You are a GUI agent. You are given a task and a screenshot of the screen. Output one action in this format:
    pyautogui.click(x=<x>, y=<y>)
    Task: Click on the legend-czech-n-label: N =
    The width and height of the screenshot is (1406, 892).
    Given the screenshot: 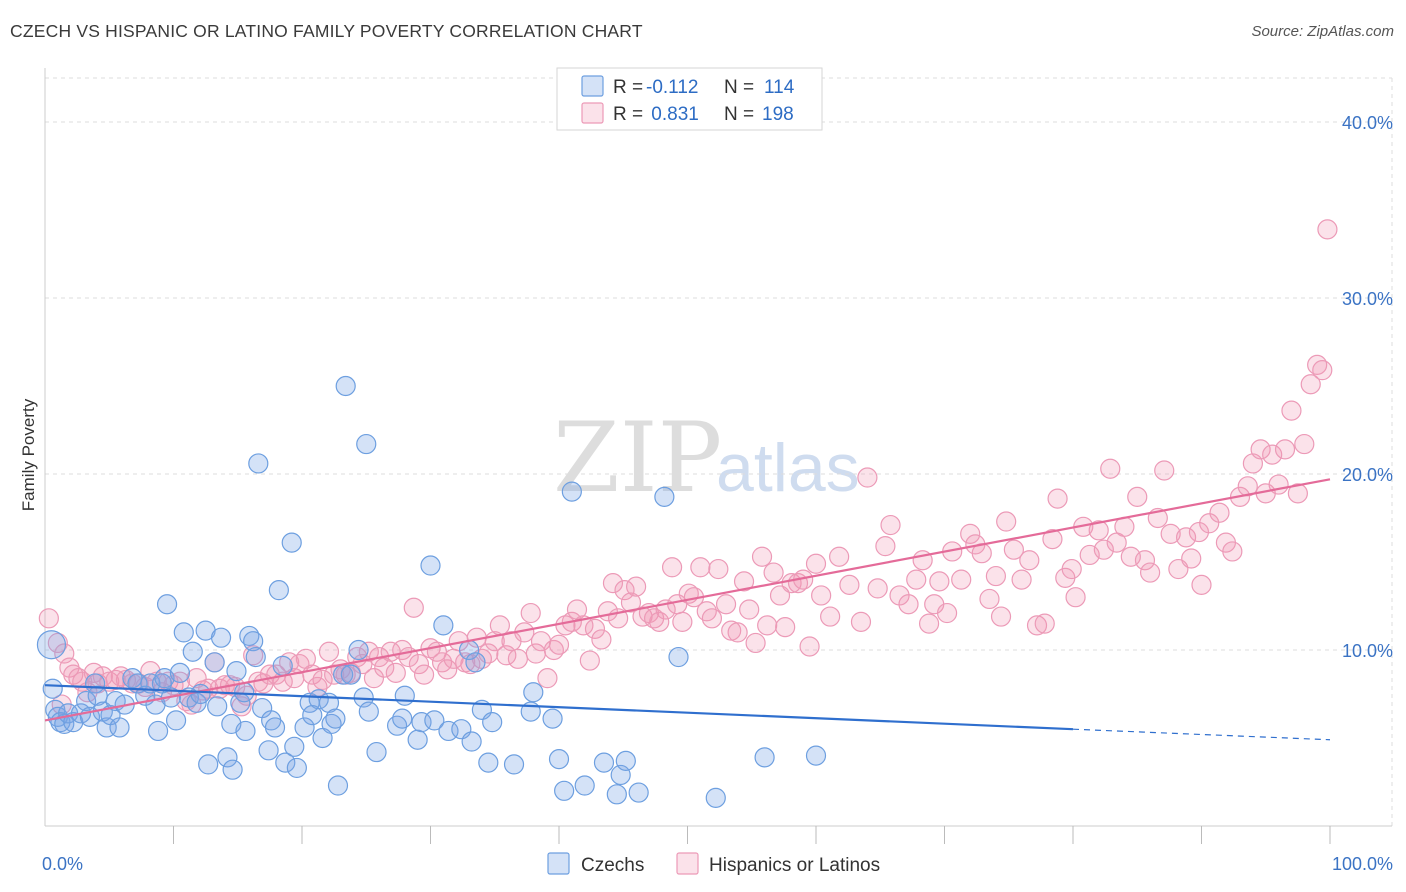 What is the action you would take?
    pyautogui.click(x=739, y=87)
    